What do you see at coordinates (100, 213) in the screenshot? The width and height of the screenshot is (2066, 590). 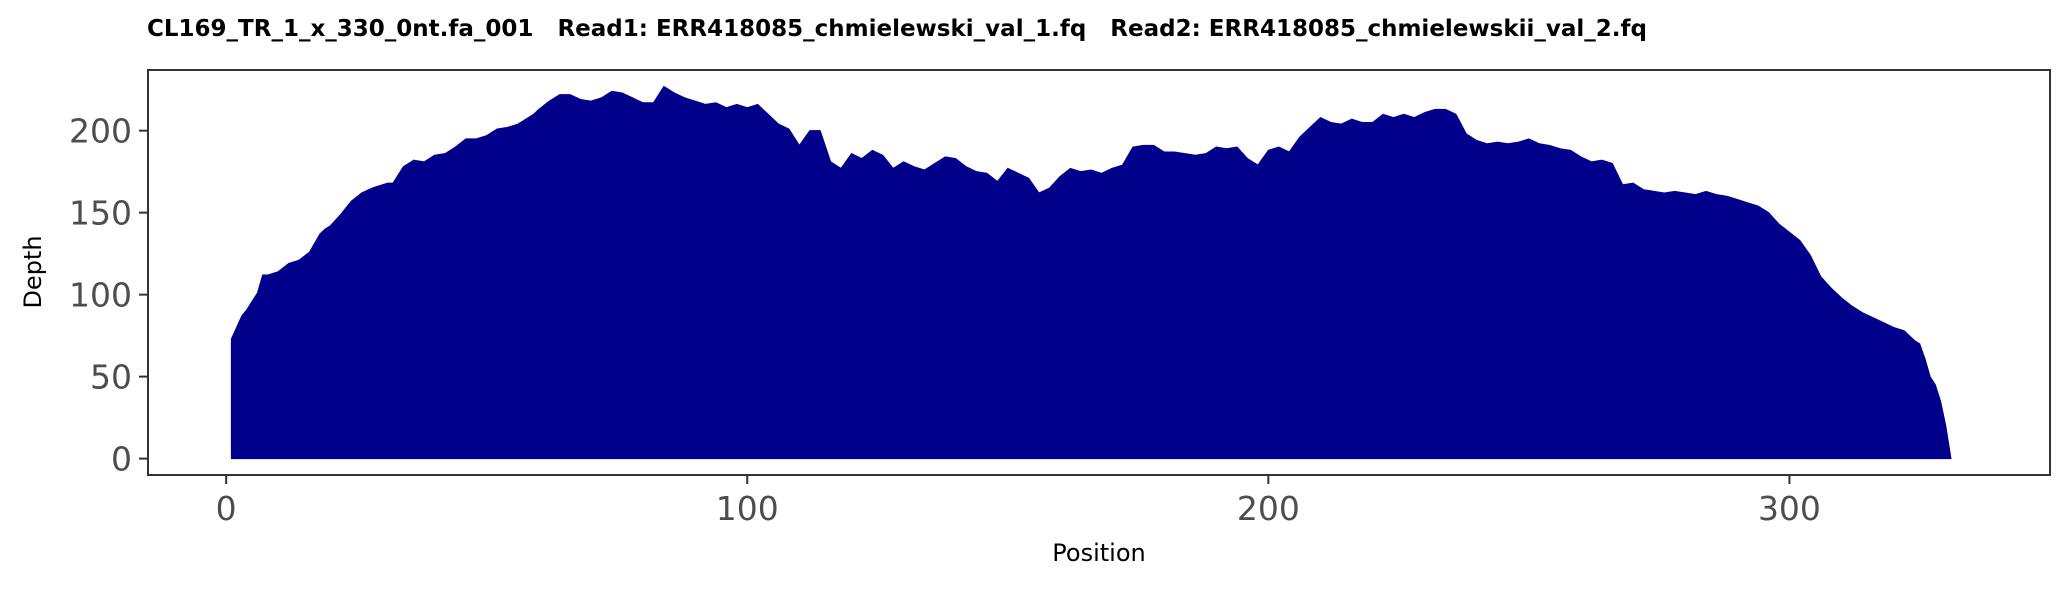 I see `y-tick-label-150: 150` at bounding box center [100, 213].